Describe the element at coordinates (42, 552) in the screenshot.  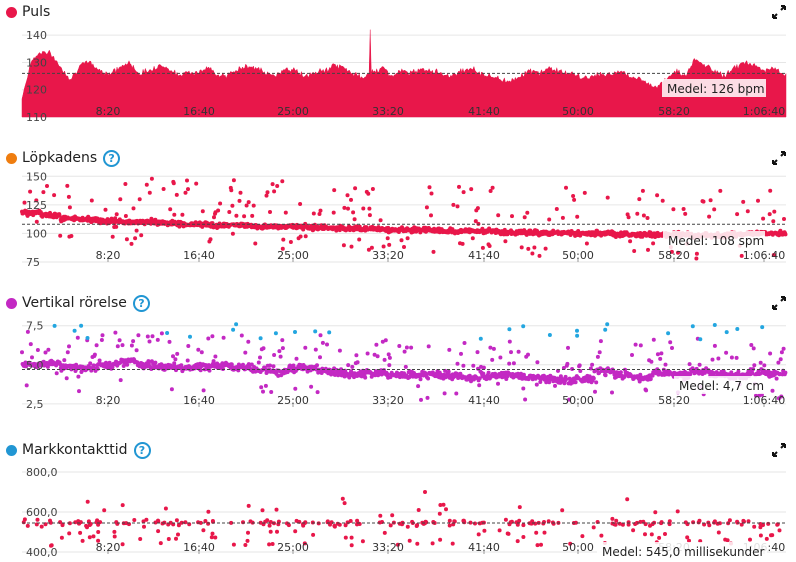
I see `y-tick-label: 400,0` at that location.